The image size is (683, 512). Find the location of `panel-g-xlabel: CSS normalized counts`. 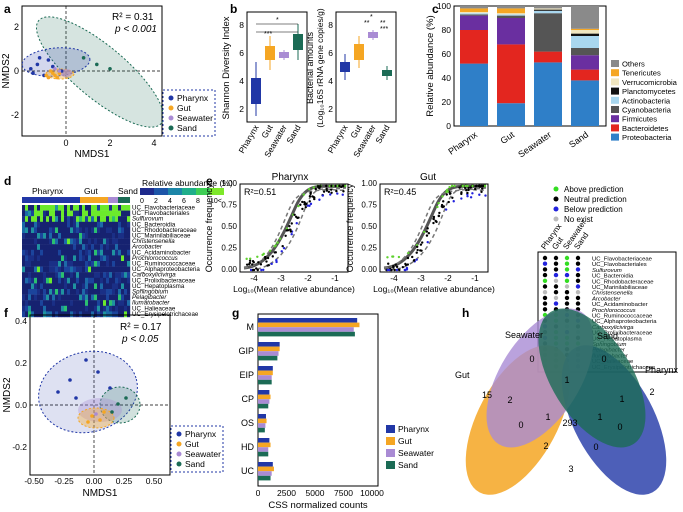

panel-g-xlabel: CSS normalized counts is located at coordinates (318, 505).